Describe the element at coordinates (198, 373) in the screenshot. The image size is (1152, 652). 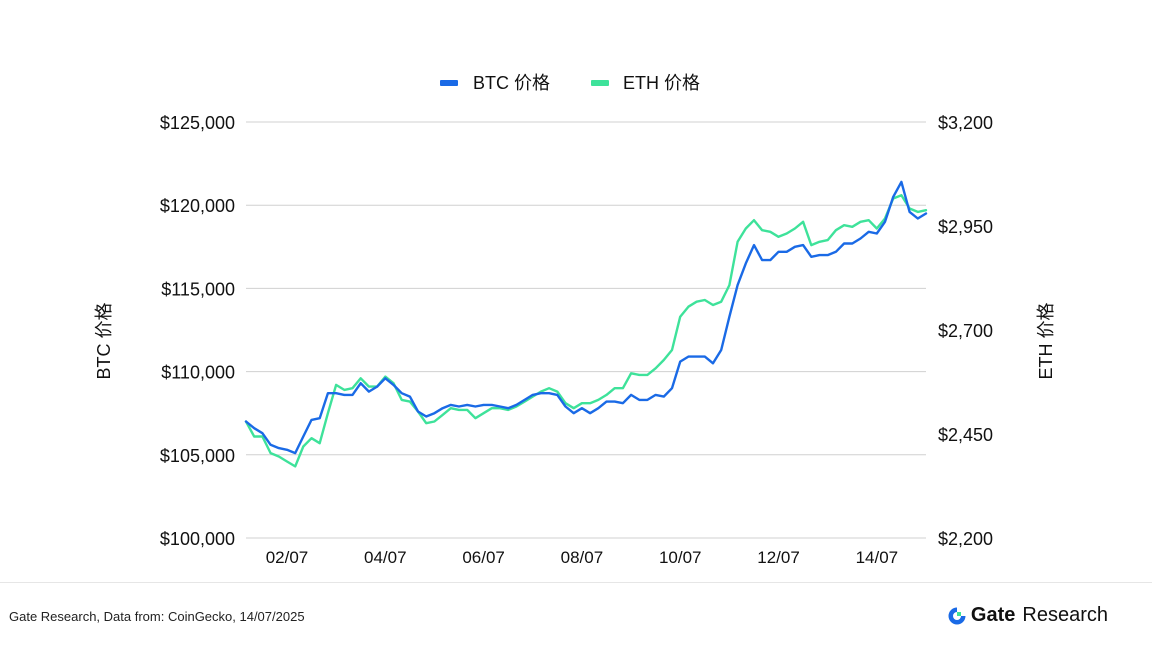
I see `y-left-tick-label: $110,000` at that location.